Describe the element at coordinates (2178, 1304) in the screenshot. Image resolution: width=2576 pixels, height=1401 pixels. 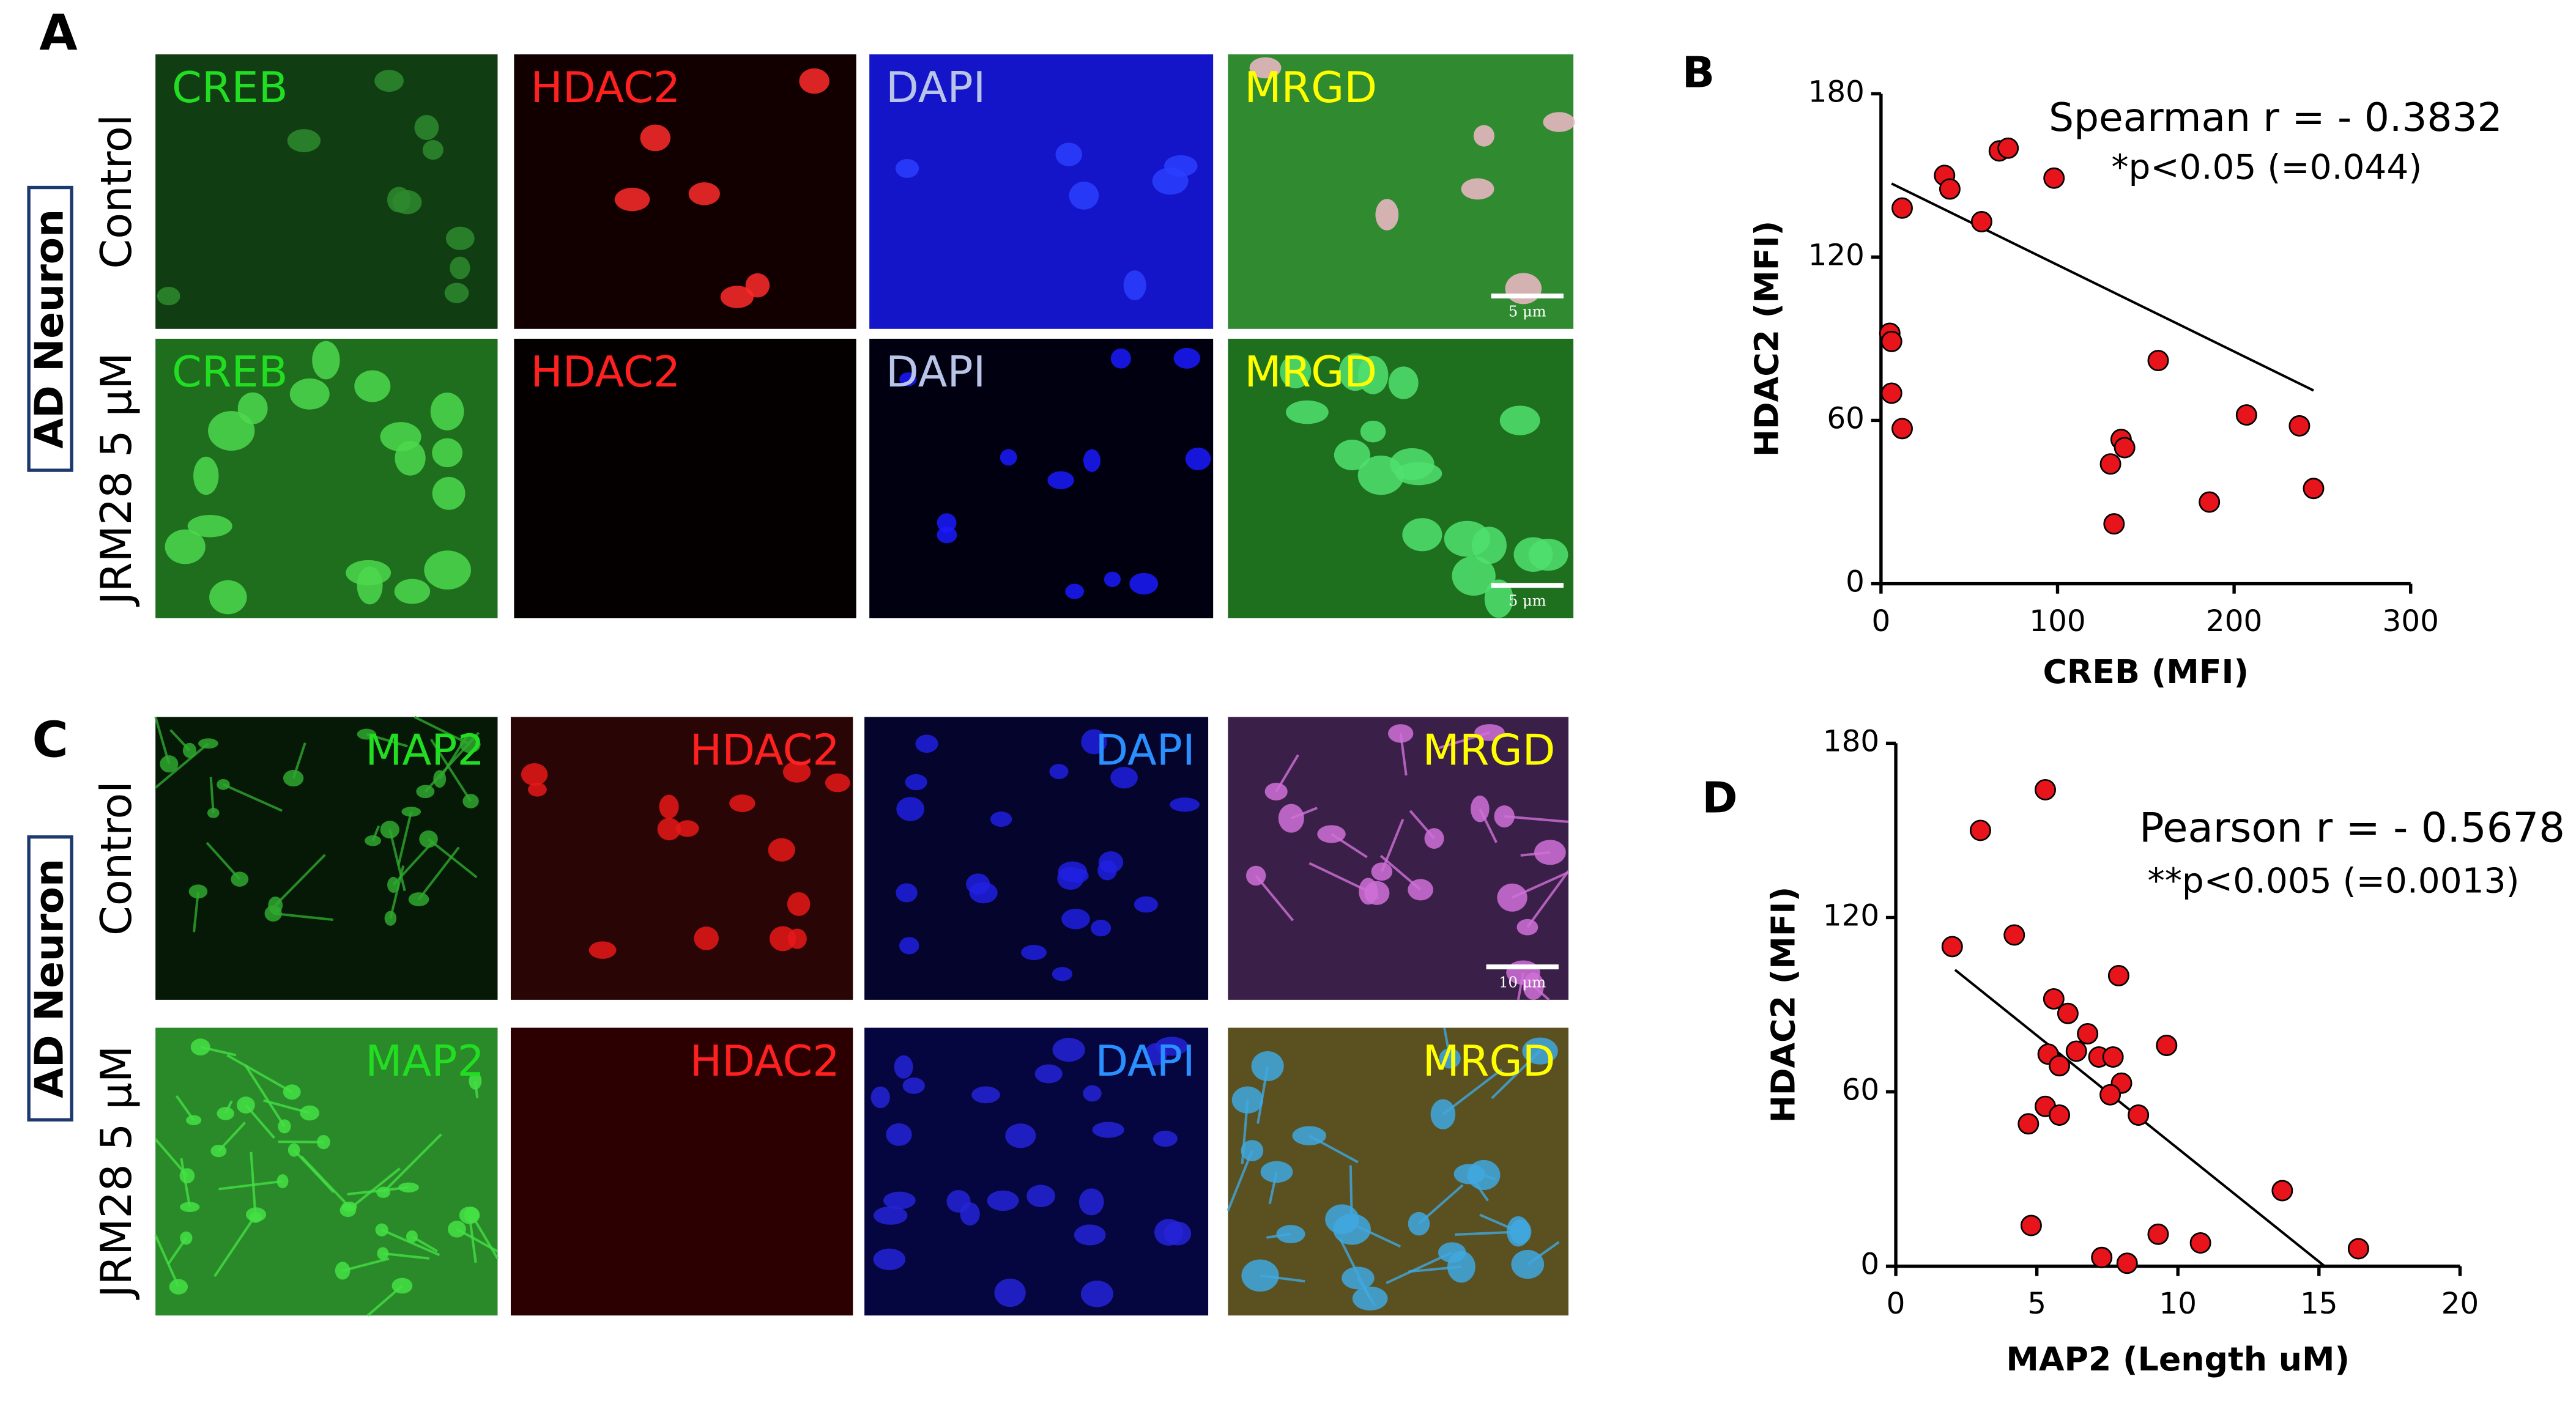
I see `x-tick-label: 10` at that location.